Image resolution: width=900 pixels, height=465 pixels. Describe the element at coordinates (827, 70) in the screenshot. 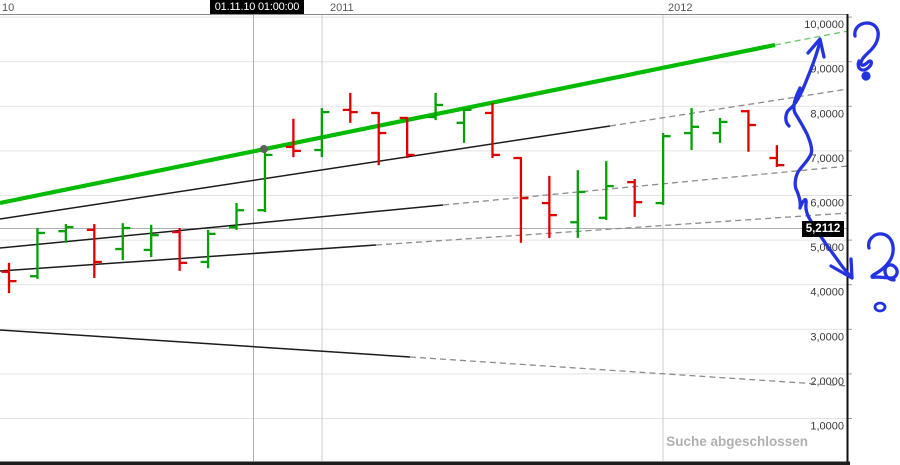

I see `price-tick-label: 9,0000` at that location.